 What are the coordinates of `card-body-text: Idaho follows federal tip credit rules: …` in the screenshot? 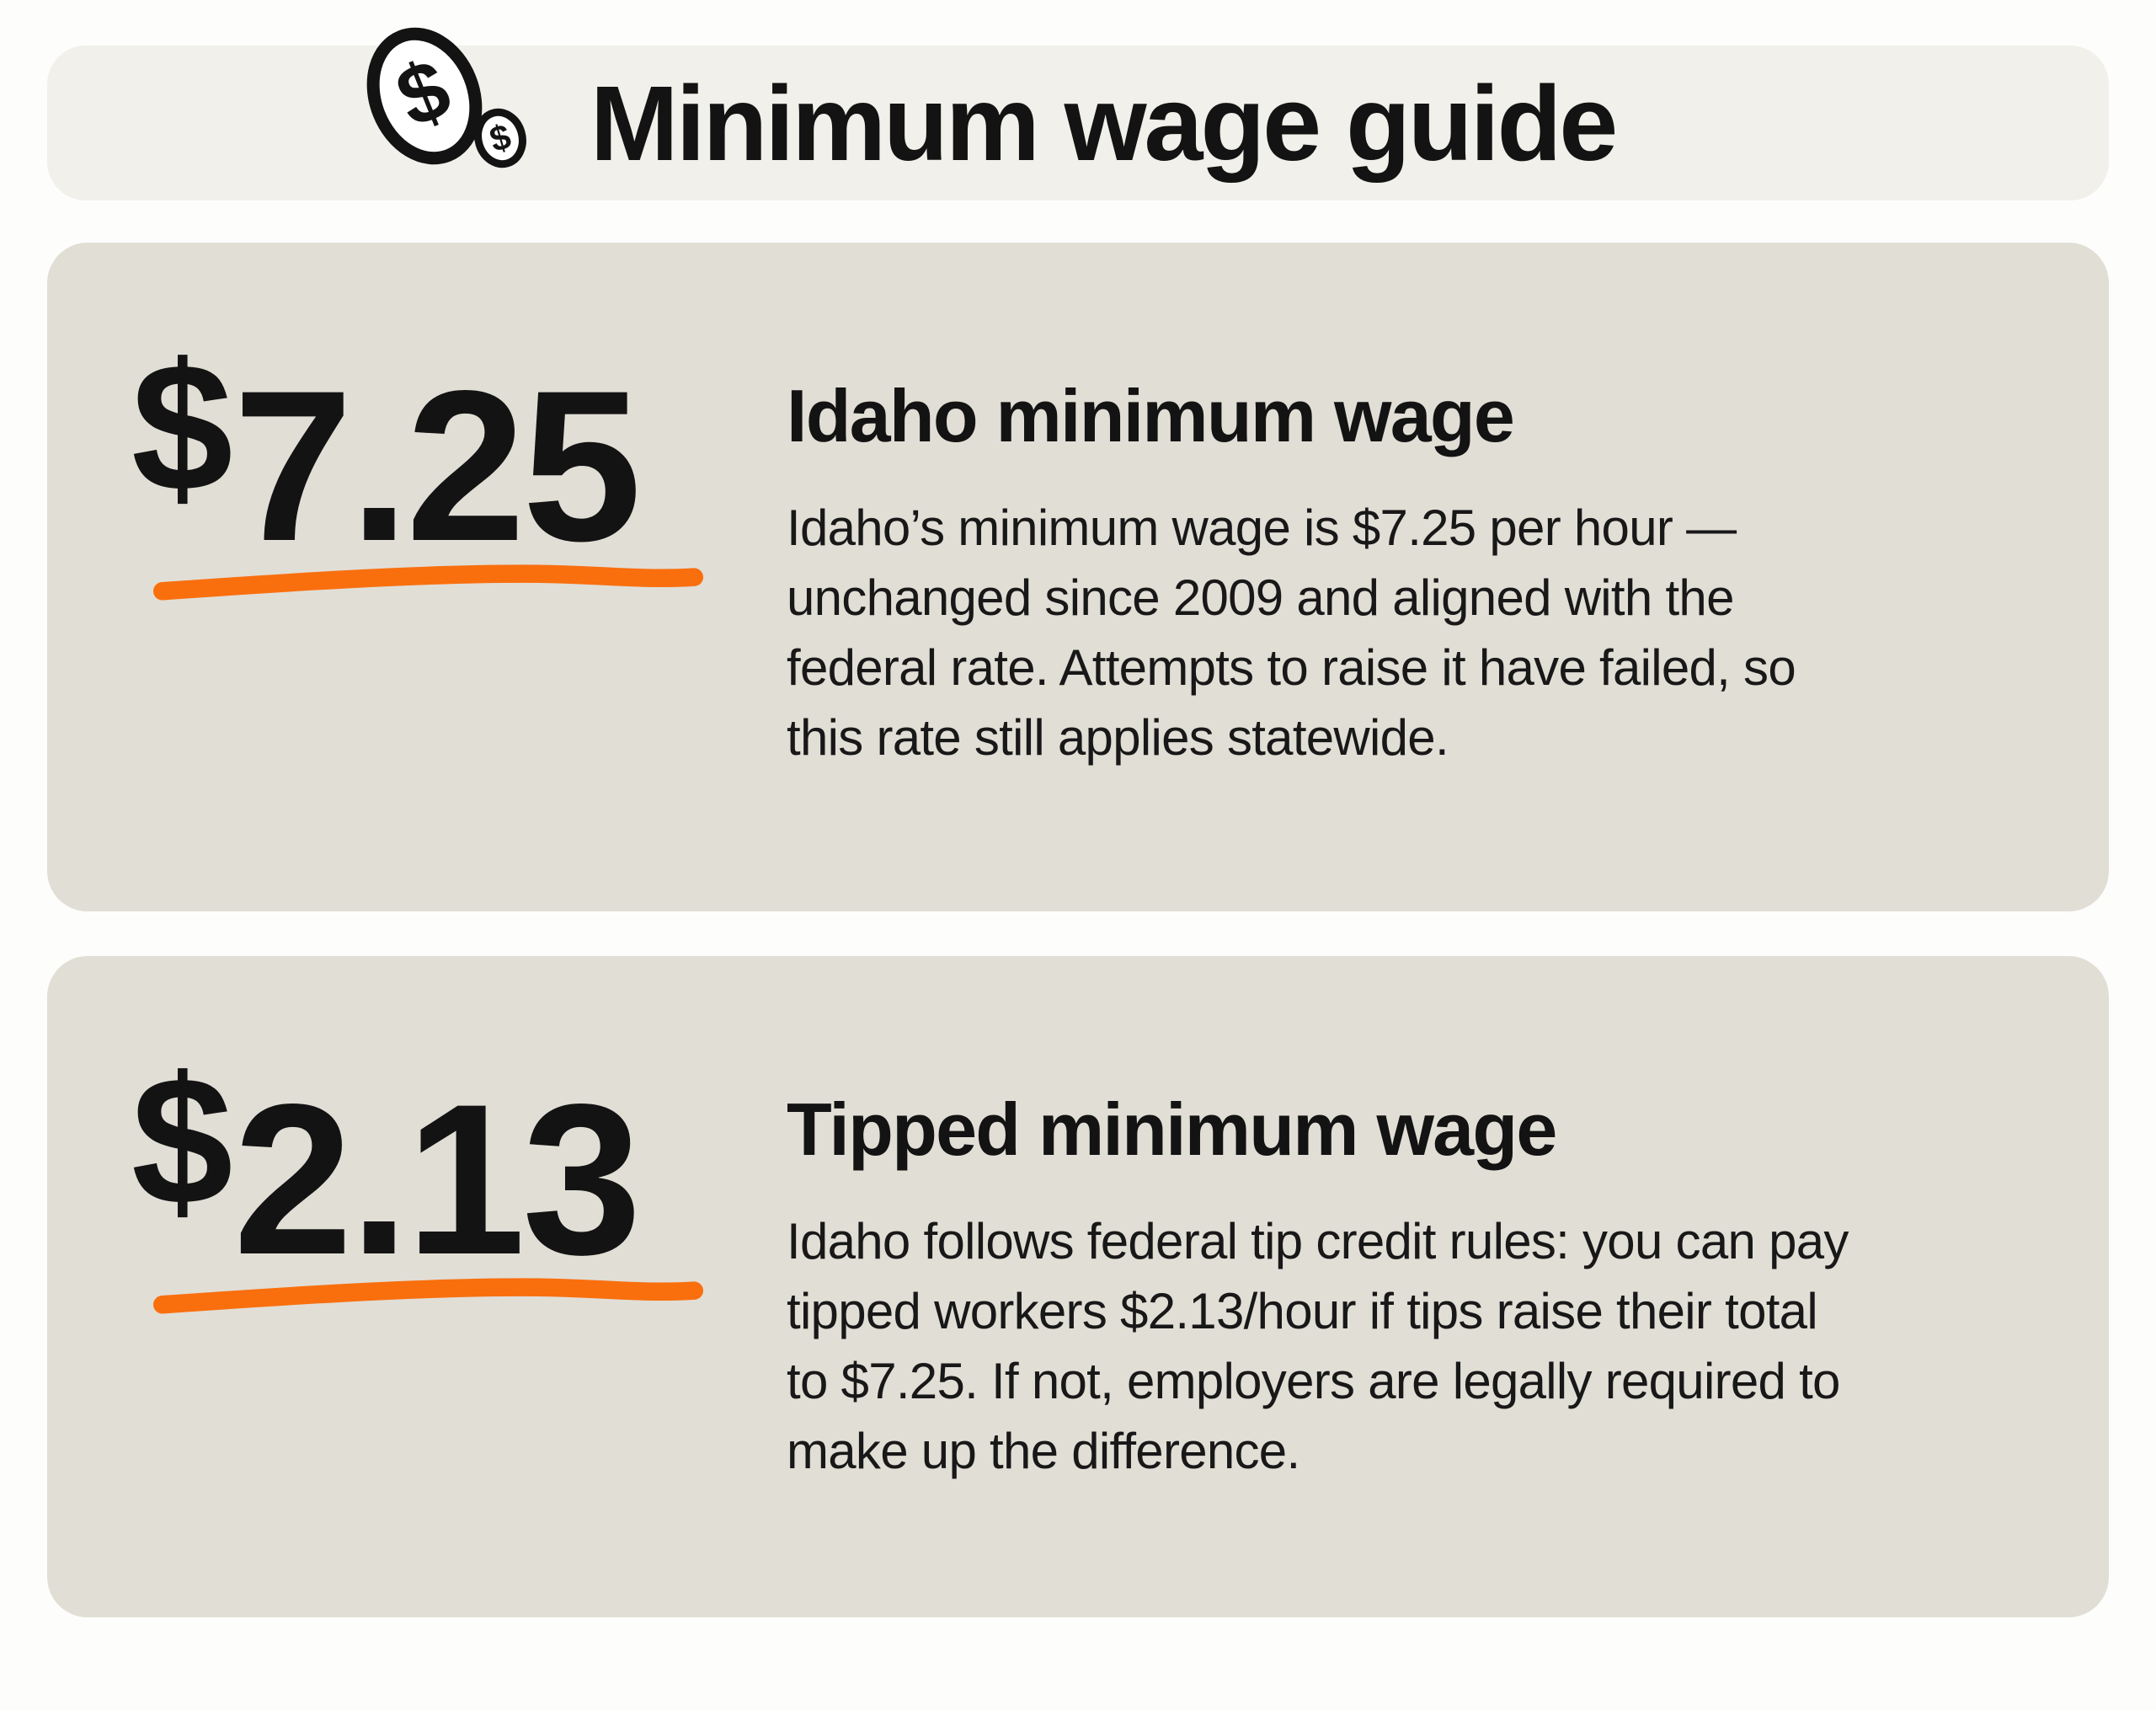 It's located at (1318, 1345).